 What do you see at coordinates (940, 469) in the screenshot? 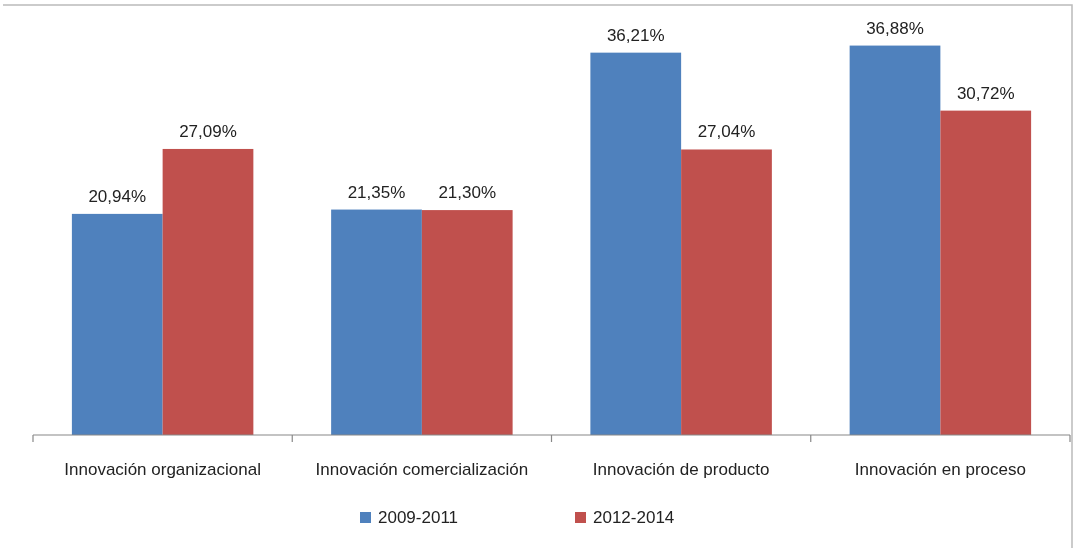
I see `x-tick-label: Innovación en proceso` at bounding box center [940, 469].